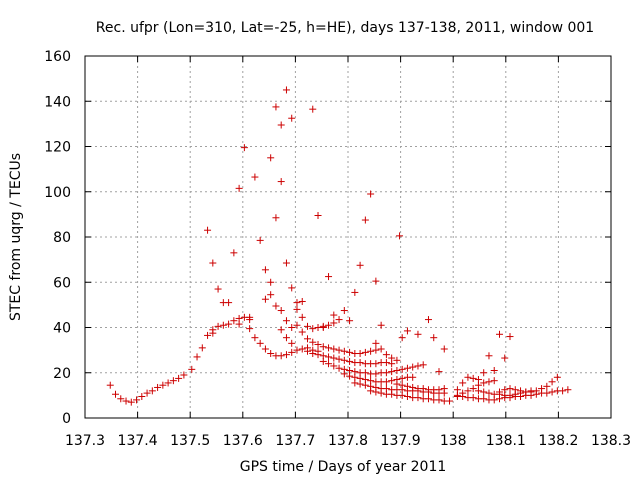 The width and height of the screenshot is (640, 480). I want to click on x-tick-label: 137.5, so click(190, 441).